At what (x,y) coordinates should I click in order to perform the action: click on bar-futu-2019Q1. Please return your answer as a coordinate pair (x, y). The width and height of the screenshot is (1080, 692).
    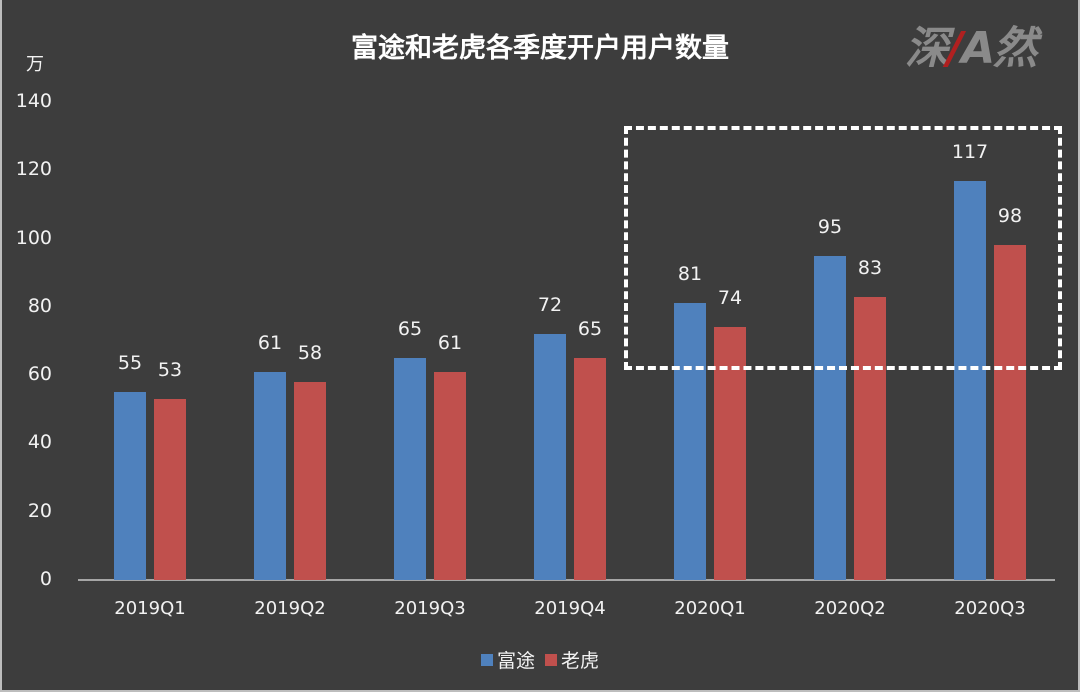
    Looking at the image, I should click on (130, 486).